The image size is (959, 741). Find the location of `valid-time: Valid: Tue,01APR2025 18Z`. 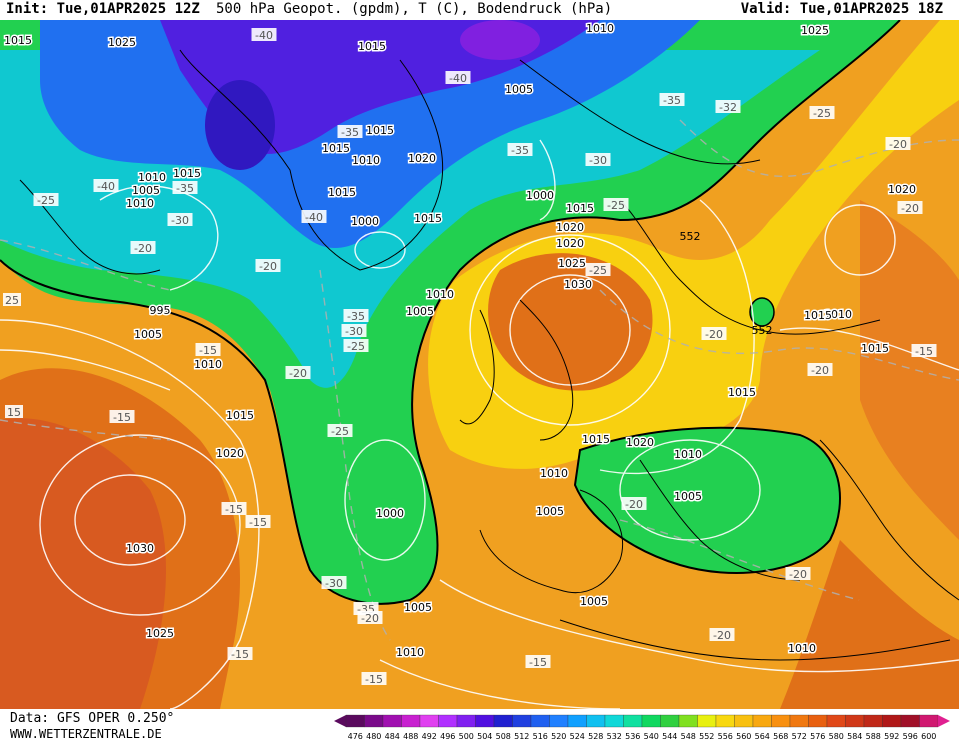

valid-time: Valid: Tue,01APR2025 18Z is located at coordinates (841, 9).